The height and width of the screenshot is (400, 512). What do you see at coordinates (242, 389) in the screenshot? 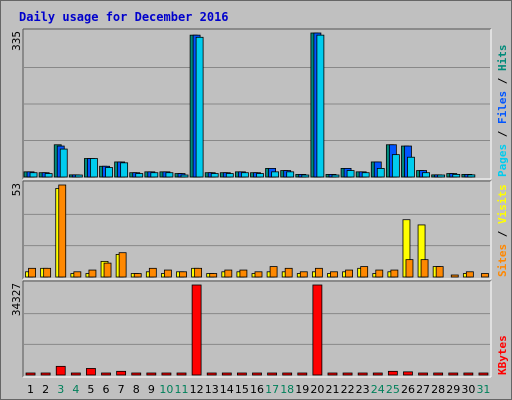
I see `x-tick-label: 15` at bounding box center [242, 389].